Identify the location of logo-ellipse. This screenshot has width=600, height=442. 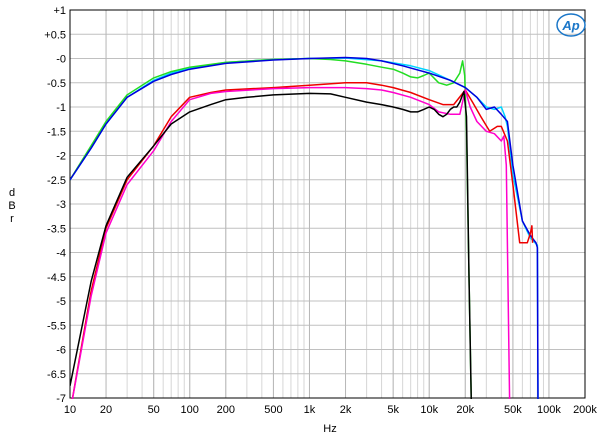
(571, 25).